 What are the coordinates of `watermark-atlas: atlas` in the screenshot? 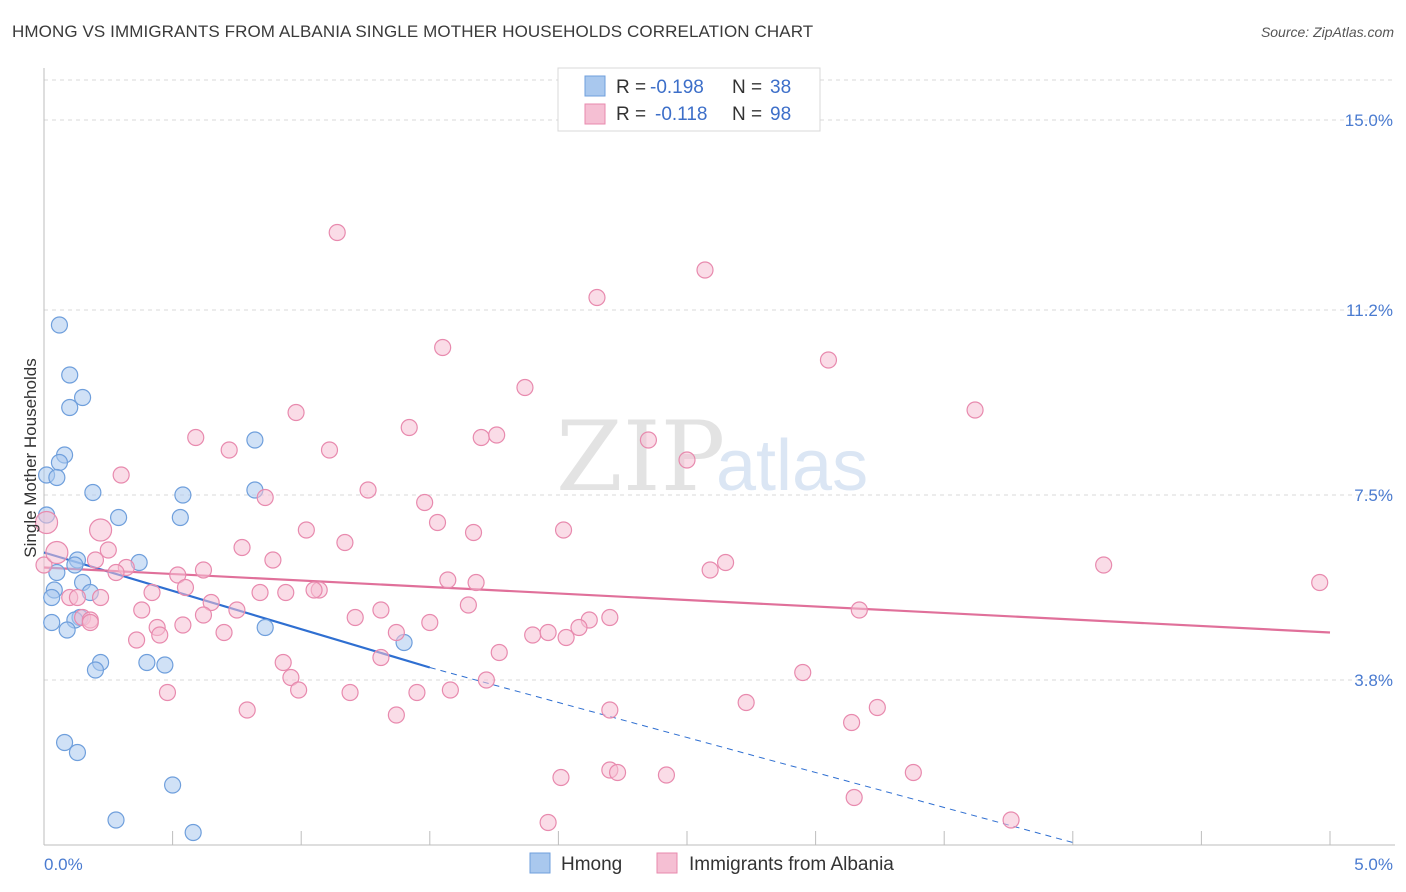 It's located at (792, 466).